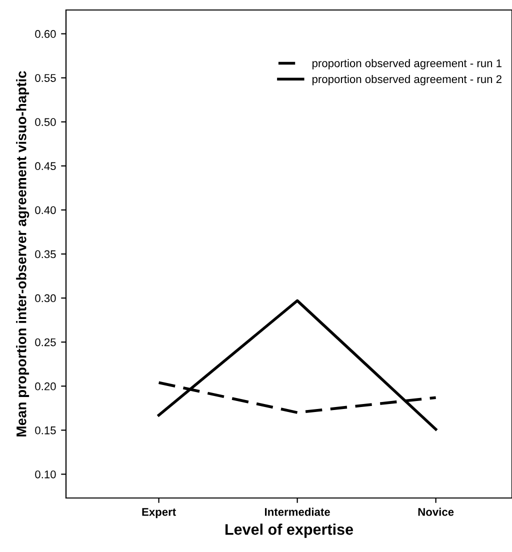 This screenshot has width=512, height=552. Describe the element at coordinates (407, 64) in the screenshot. I see `legend-label: proportion observed agreement - run 1` at that location.